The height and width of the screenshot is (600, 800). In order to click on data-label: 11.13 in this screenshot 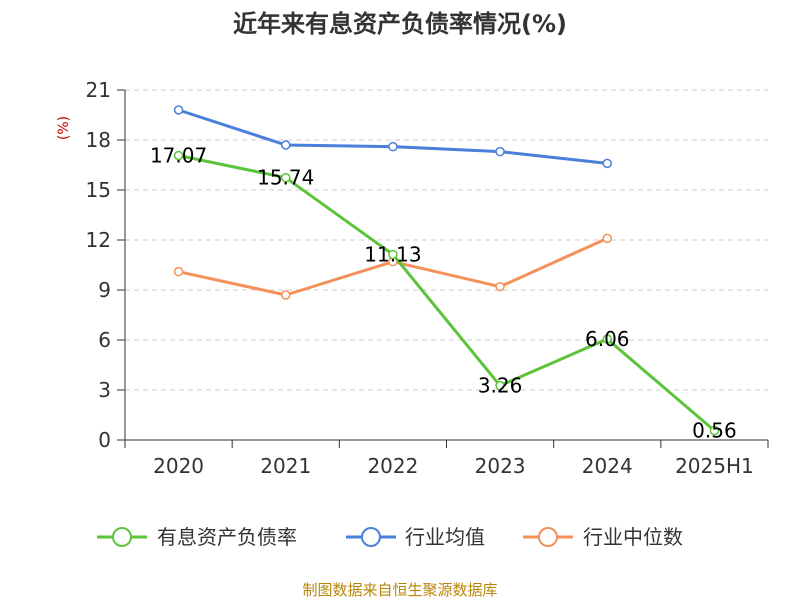, I will do `click(392, 255)`.